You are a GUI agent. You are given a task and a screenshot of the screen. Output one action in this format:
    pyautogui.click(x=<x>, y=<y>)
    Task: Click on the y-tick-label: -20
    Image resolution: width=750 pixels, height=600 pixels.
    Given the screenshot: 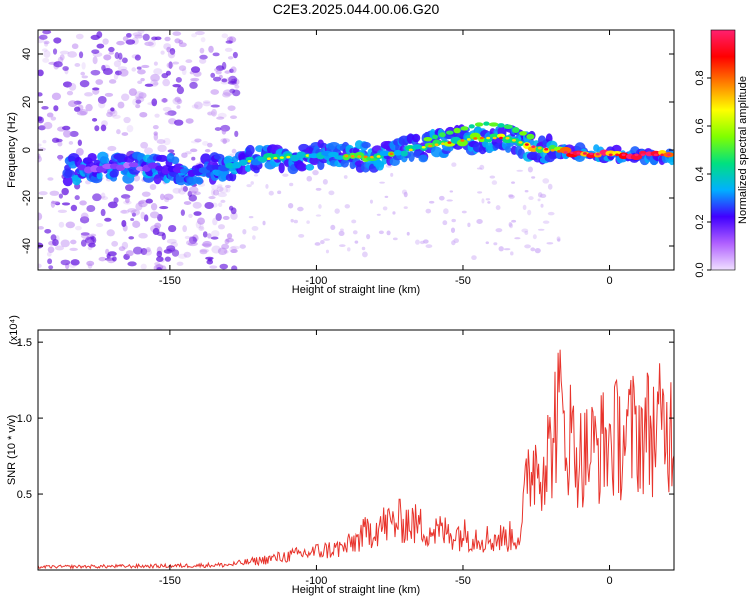 What is the action you would take?
    pyautogui.click(x=27, y=198)
    